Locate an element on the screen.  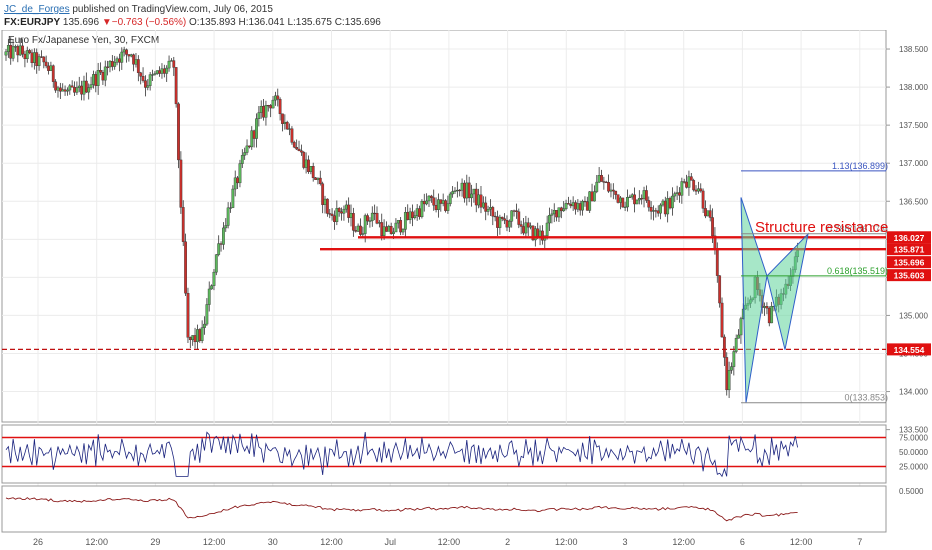
author-link: JC_de_Forges is located at coordinates (37, 9).